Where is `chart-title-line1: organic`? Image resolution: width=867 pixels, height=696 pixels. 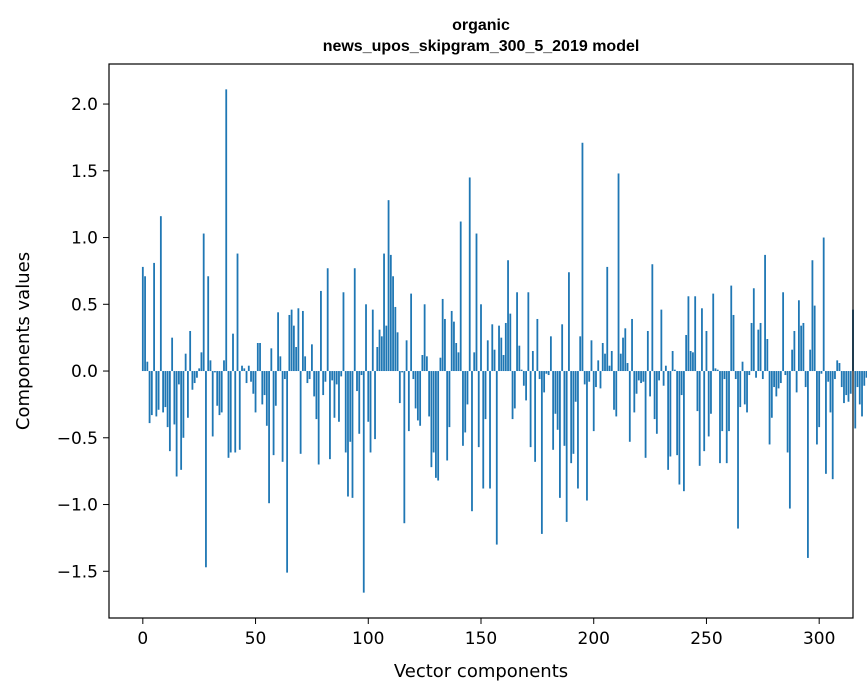 chart-title-line1: organic is located at coordinates (481, 25).